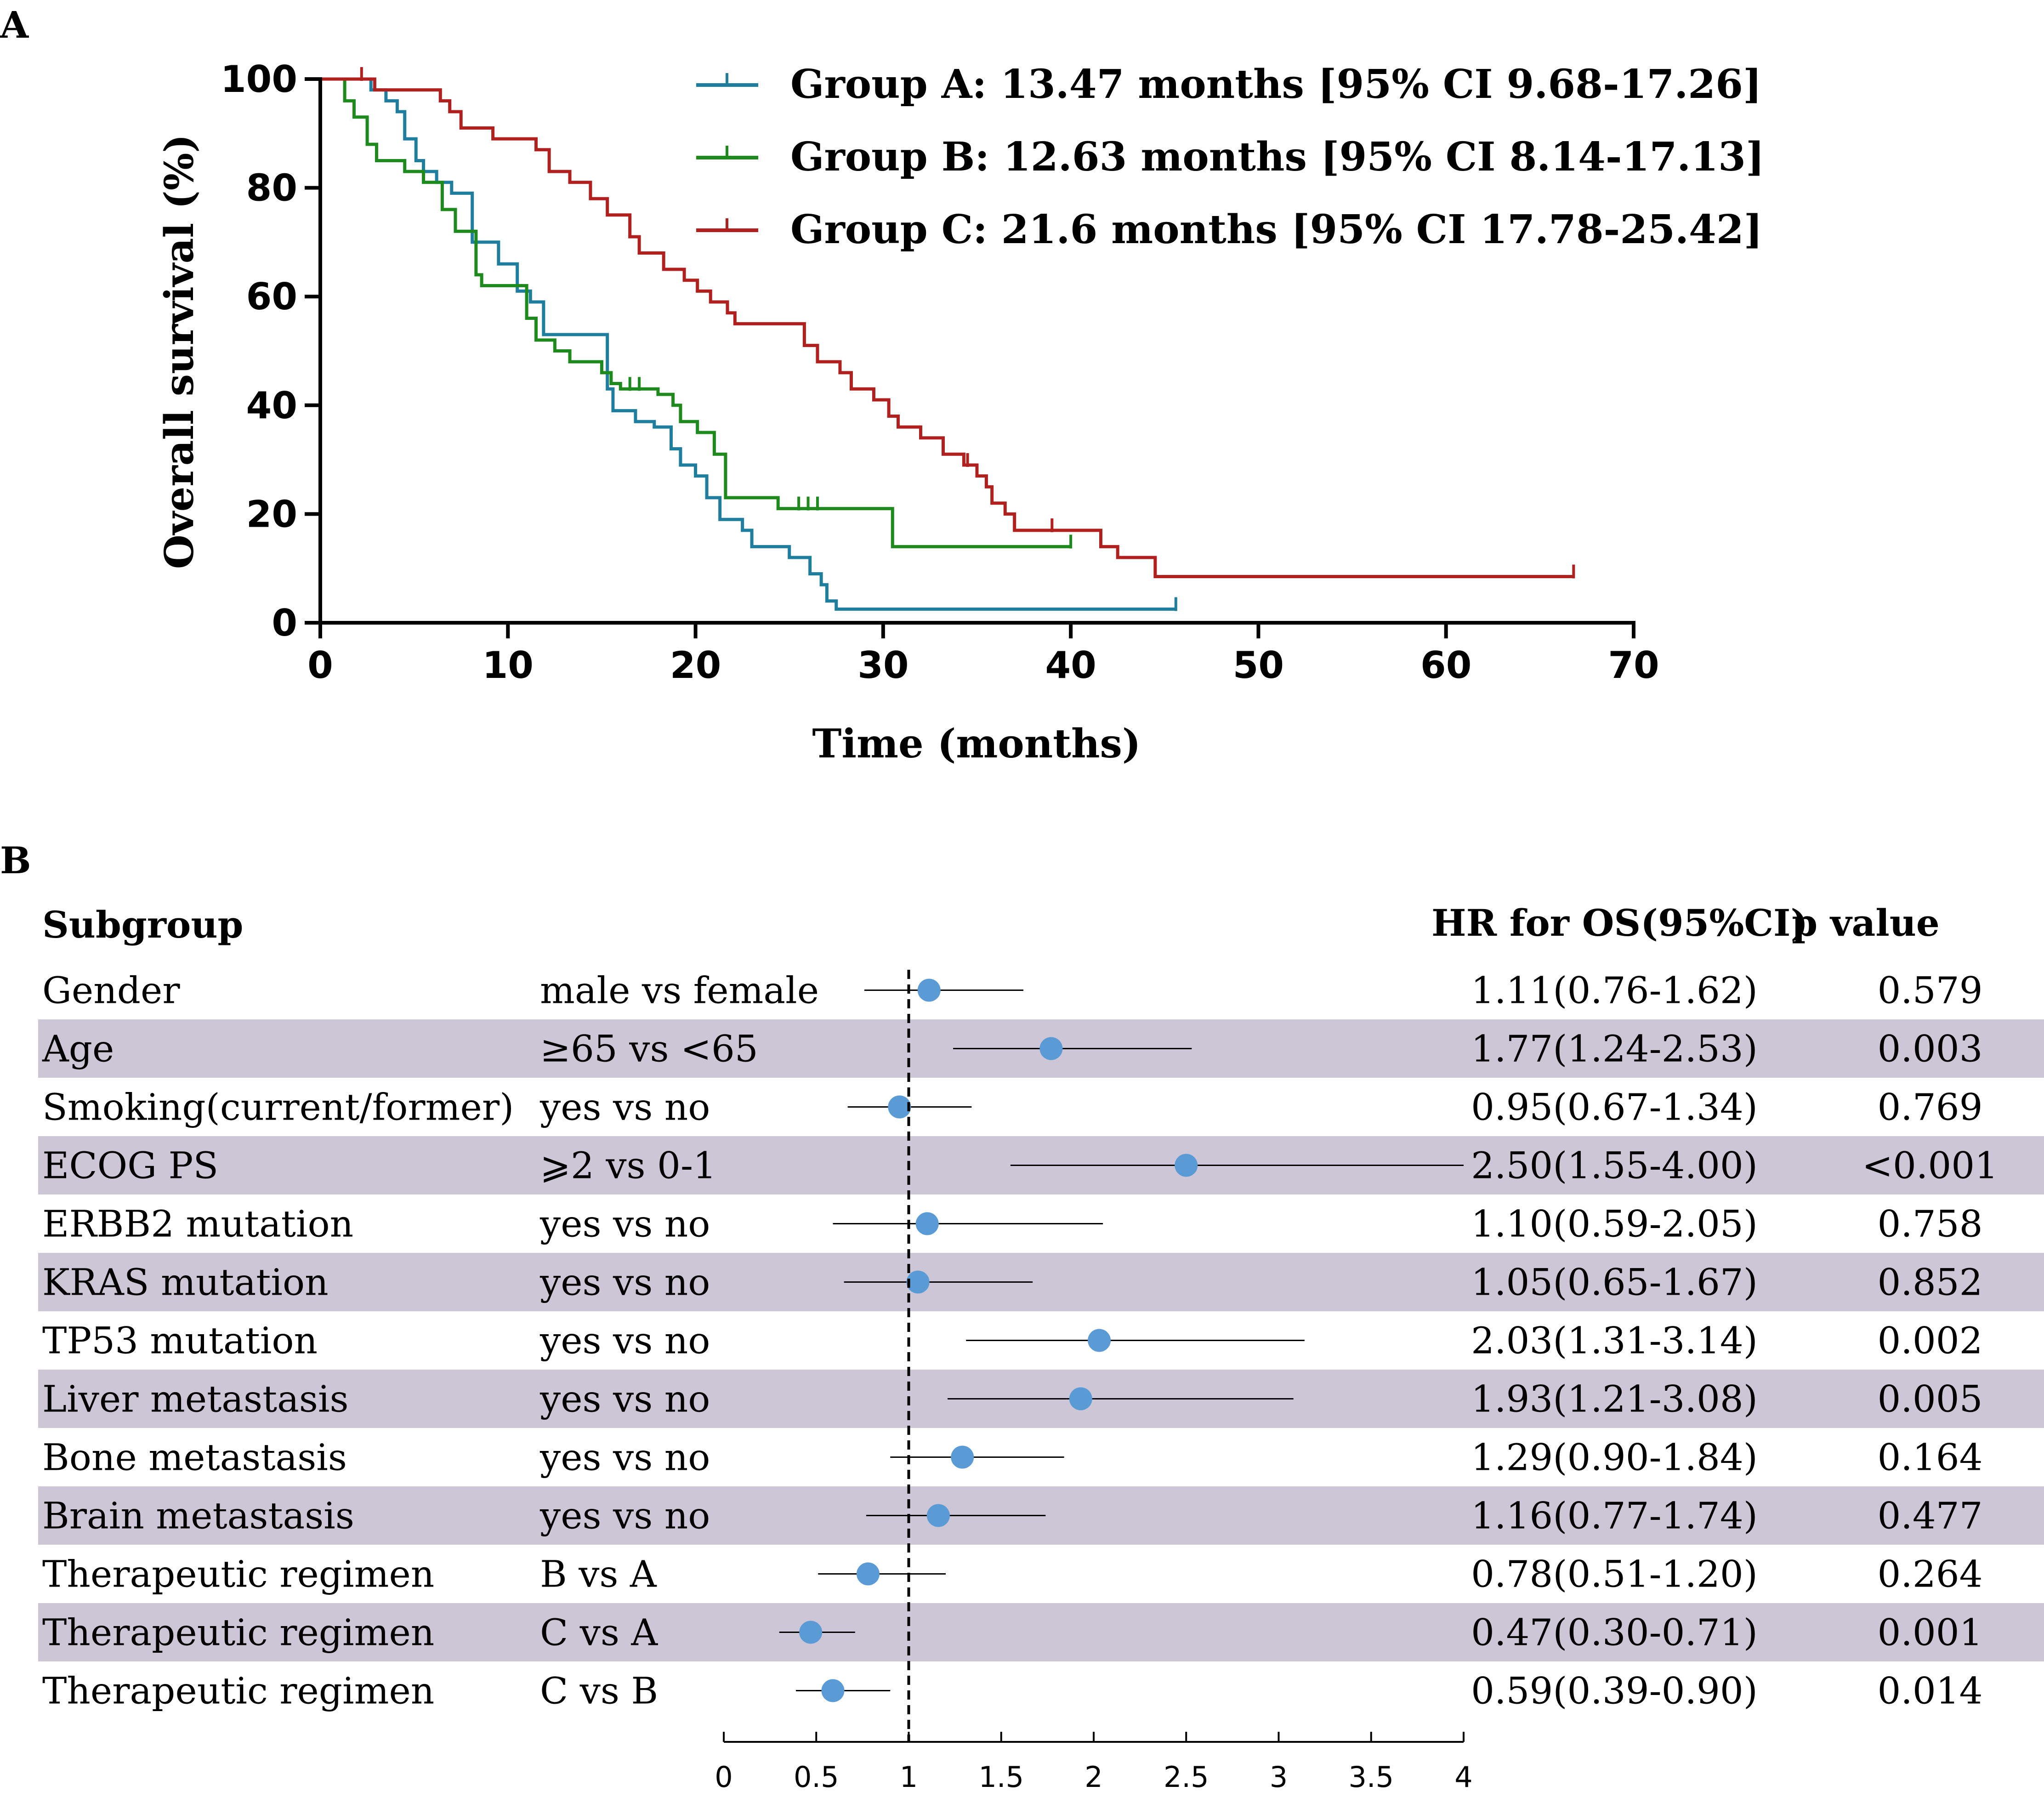  I want to click on forest-hr-text: 1.93(1.21-3.08), so click(1614, 1399).